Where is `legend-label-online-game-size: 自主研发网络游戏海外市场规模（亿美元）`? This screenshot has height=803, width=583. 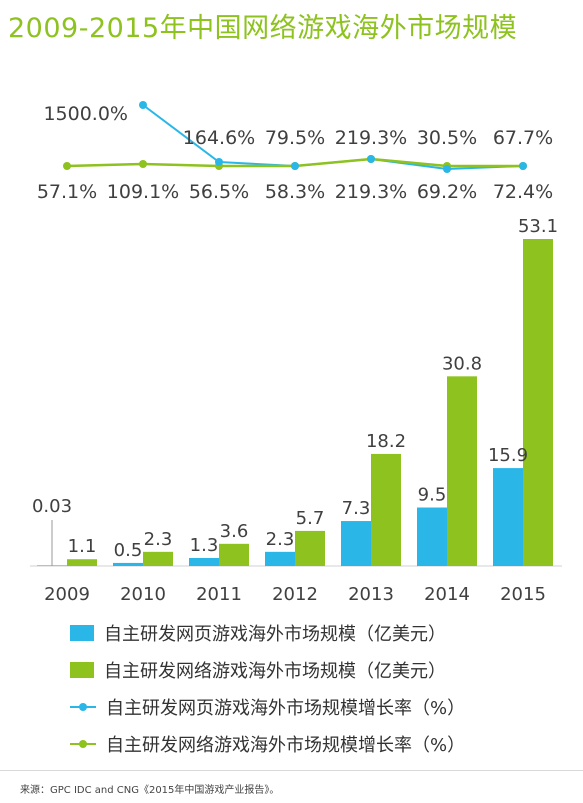 legend-label-online-game-size: 自主研发网络游戏海外市场规模（亿美元） is located at coordinates (275, 671).